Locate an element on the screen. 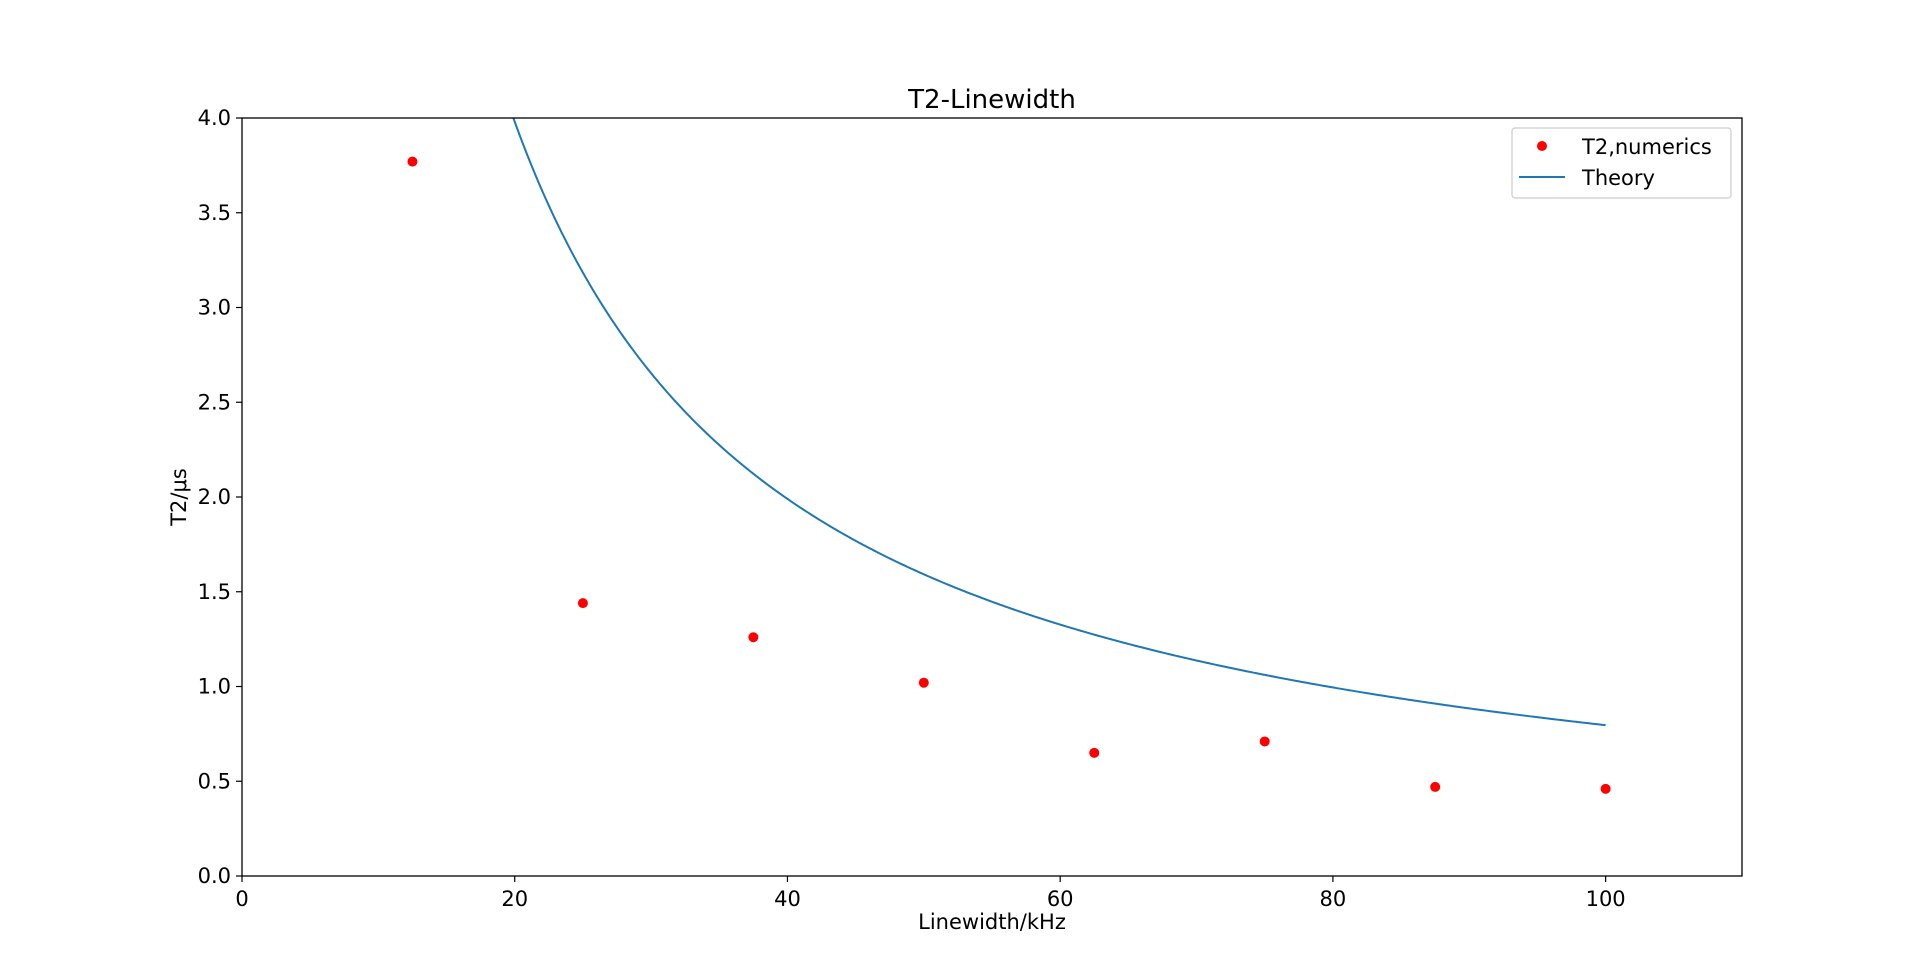  legend-frame is located at coordinates (1621, 163).